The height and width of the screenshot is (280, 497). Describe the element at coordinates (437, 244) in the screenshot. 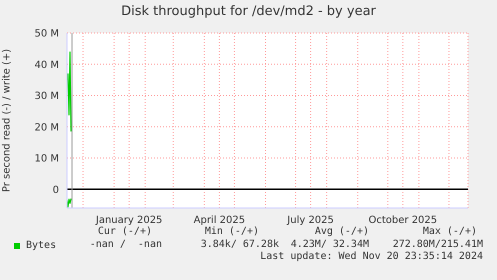

I see `text: 272.80M/215.41M` at that location.